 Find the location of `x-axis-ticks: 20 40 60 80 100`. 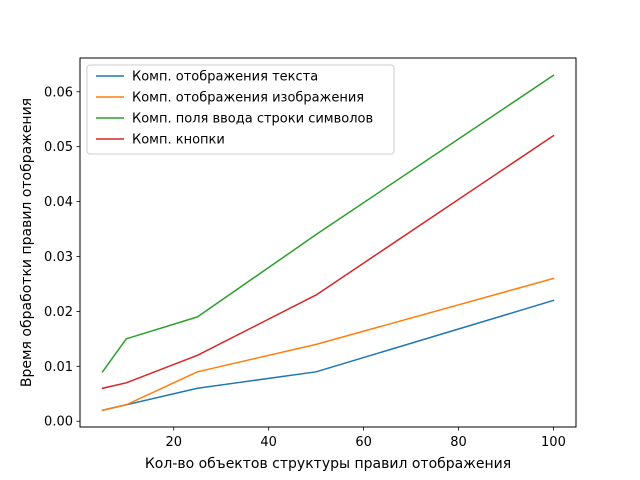

x-axis-ticks: 20 40 60 80 100 is located at coordinates (365, 438).